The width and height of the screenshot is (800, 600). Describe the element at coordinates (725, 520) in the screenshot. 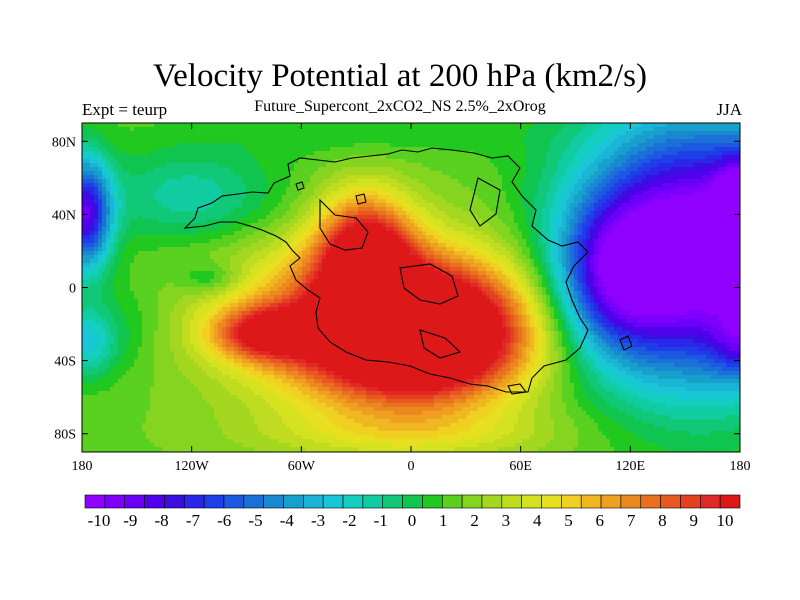

I see `colorbar-label: 10` at that location.